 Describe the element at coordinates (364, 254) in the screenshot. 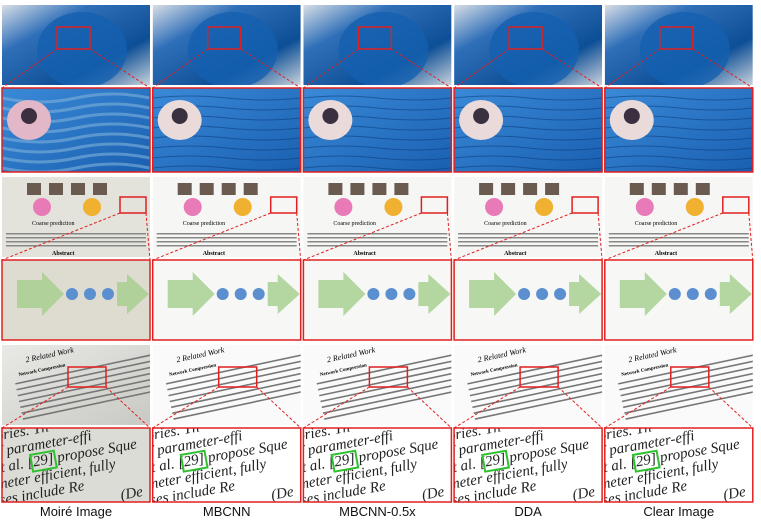

I see `doc-text: Abstract` at that location.